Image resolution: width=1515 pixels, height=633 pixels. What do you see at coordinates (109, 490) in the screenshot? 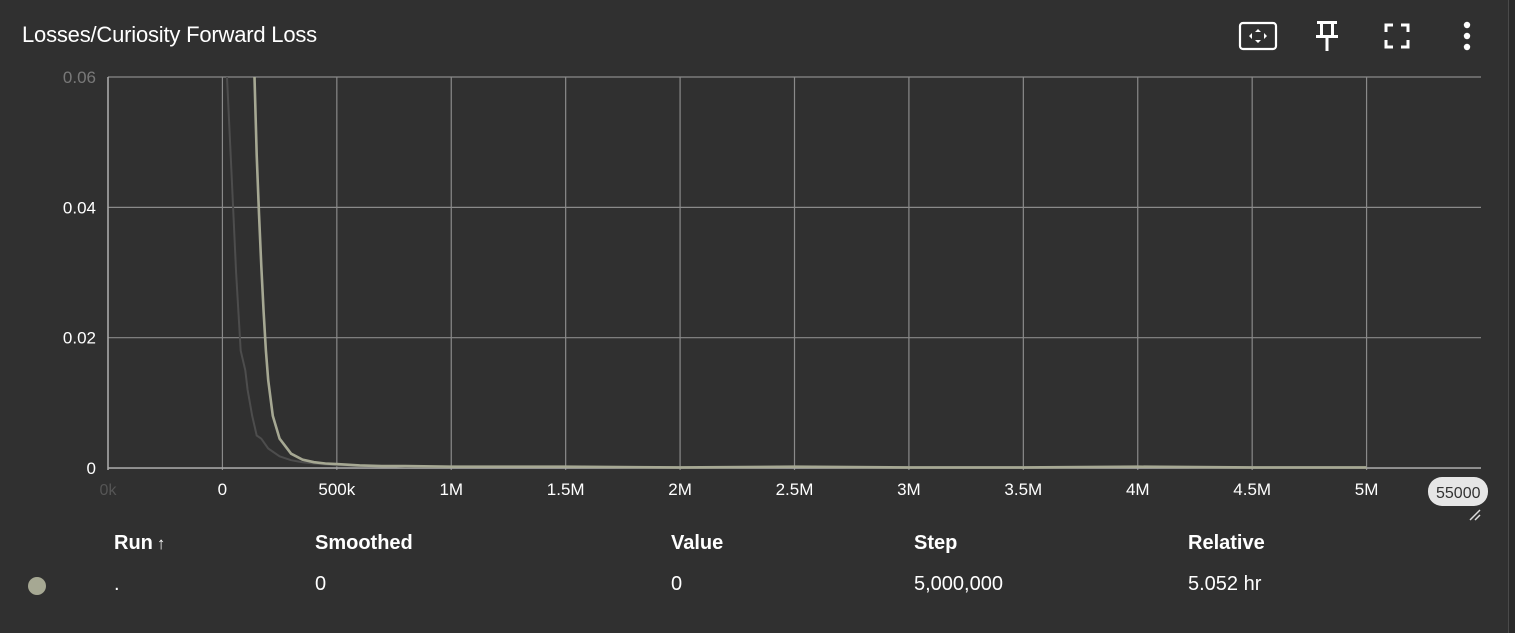
I see `x-tick-label: 0k` at bounding box center [109, 490].